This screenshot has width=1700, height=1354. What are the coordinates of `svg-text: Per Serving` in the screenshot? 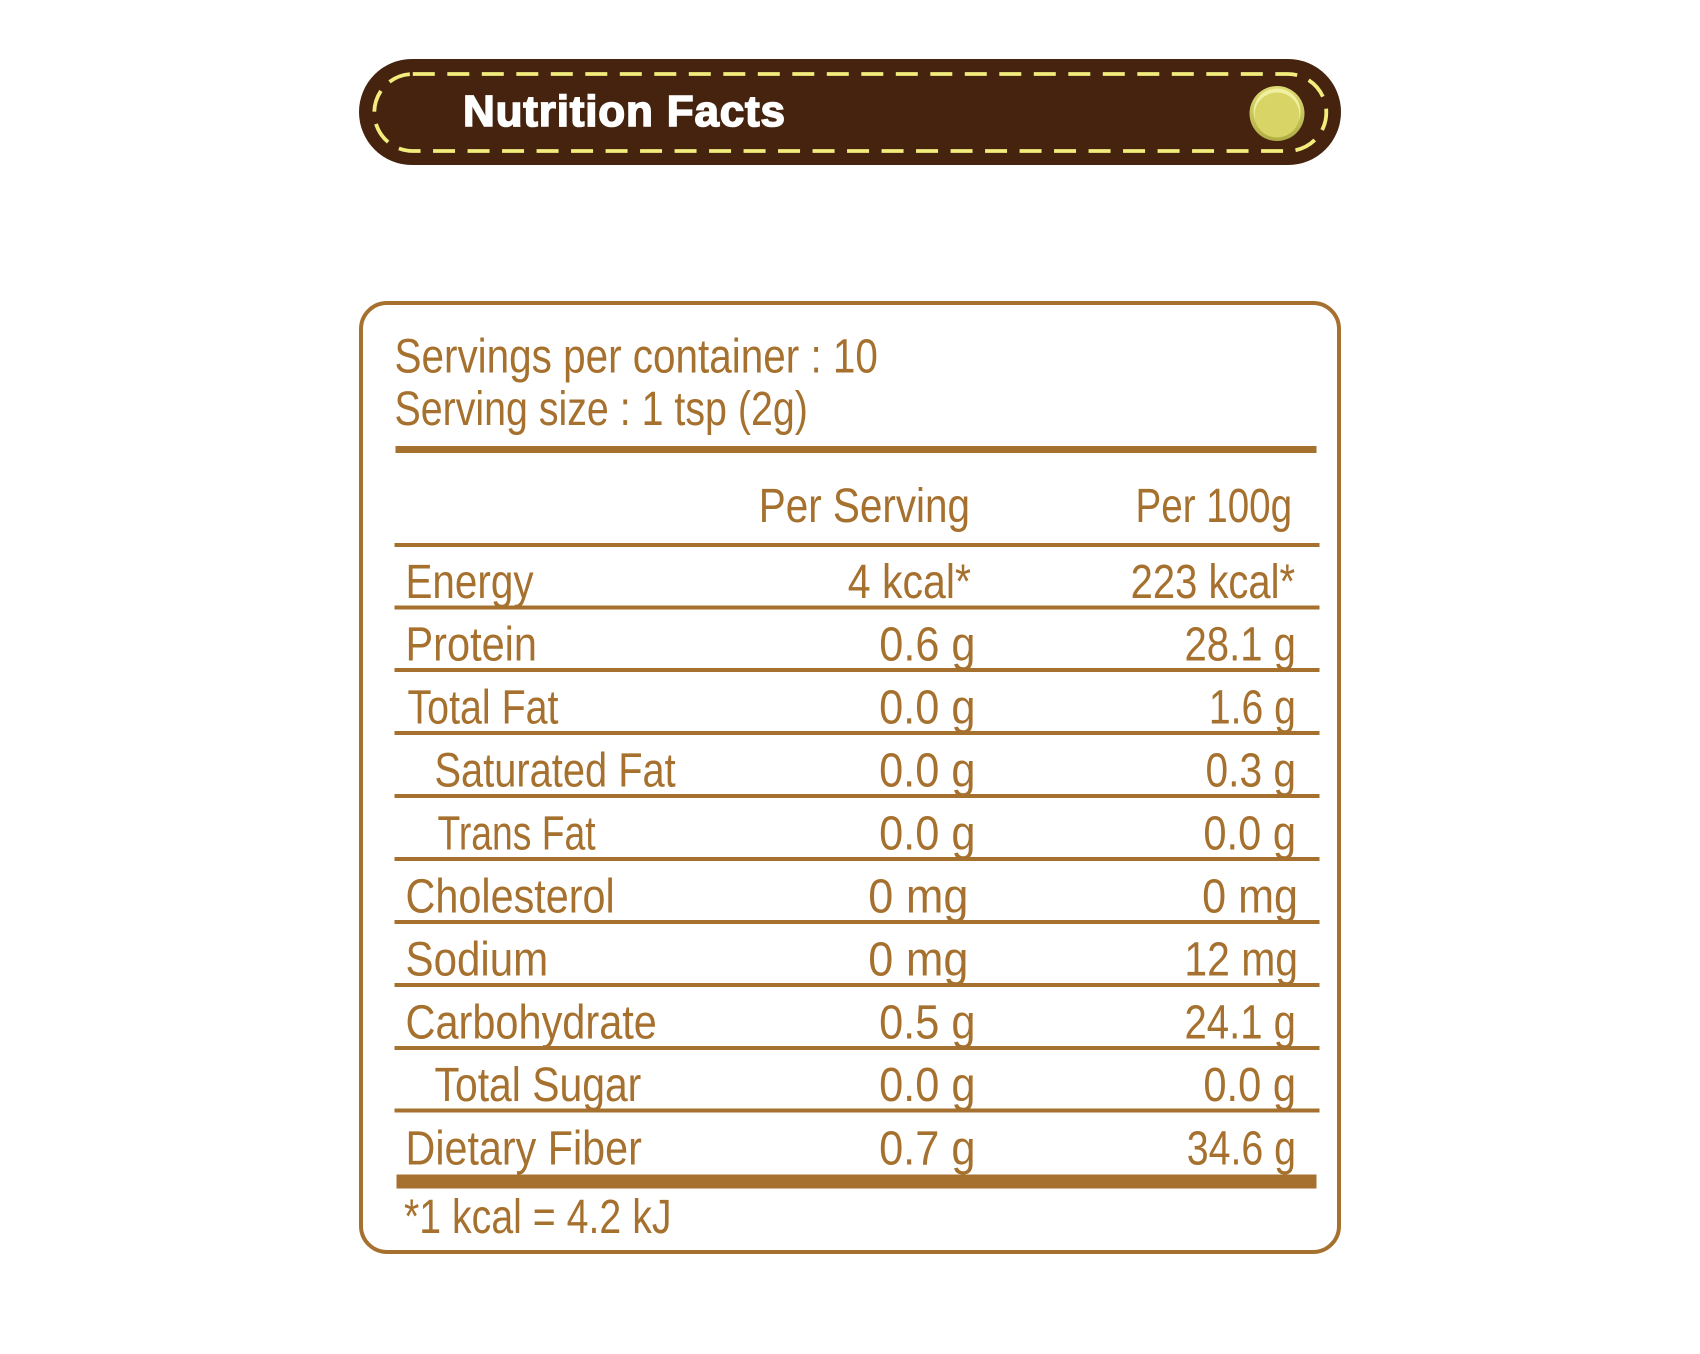 It's located at (864, 506).